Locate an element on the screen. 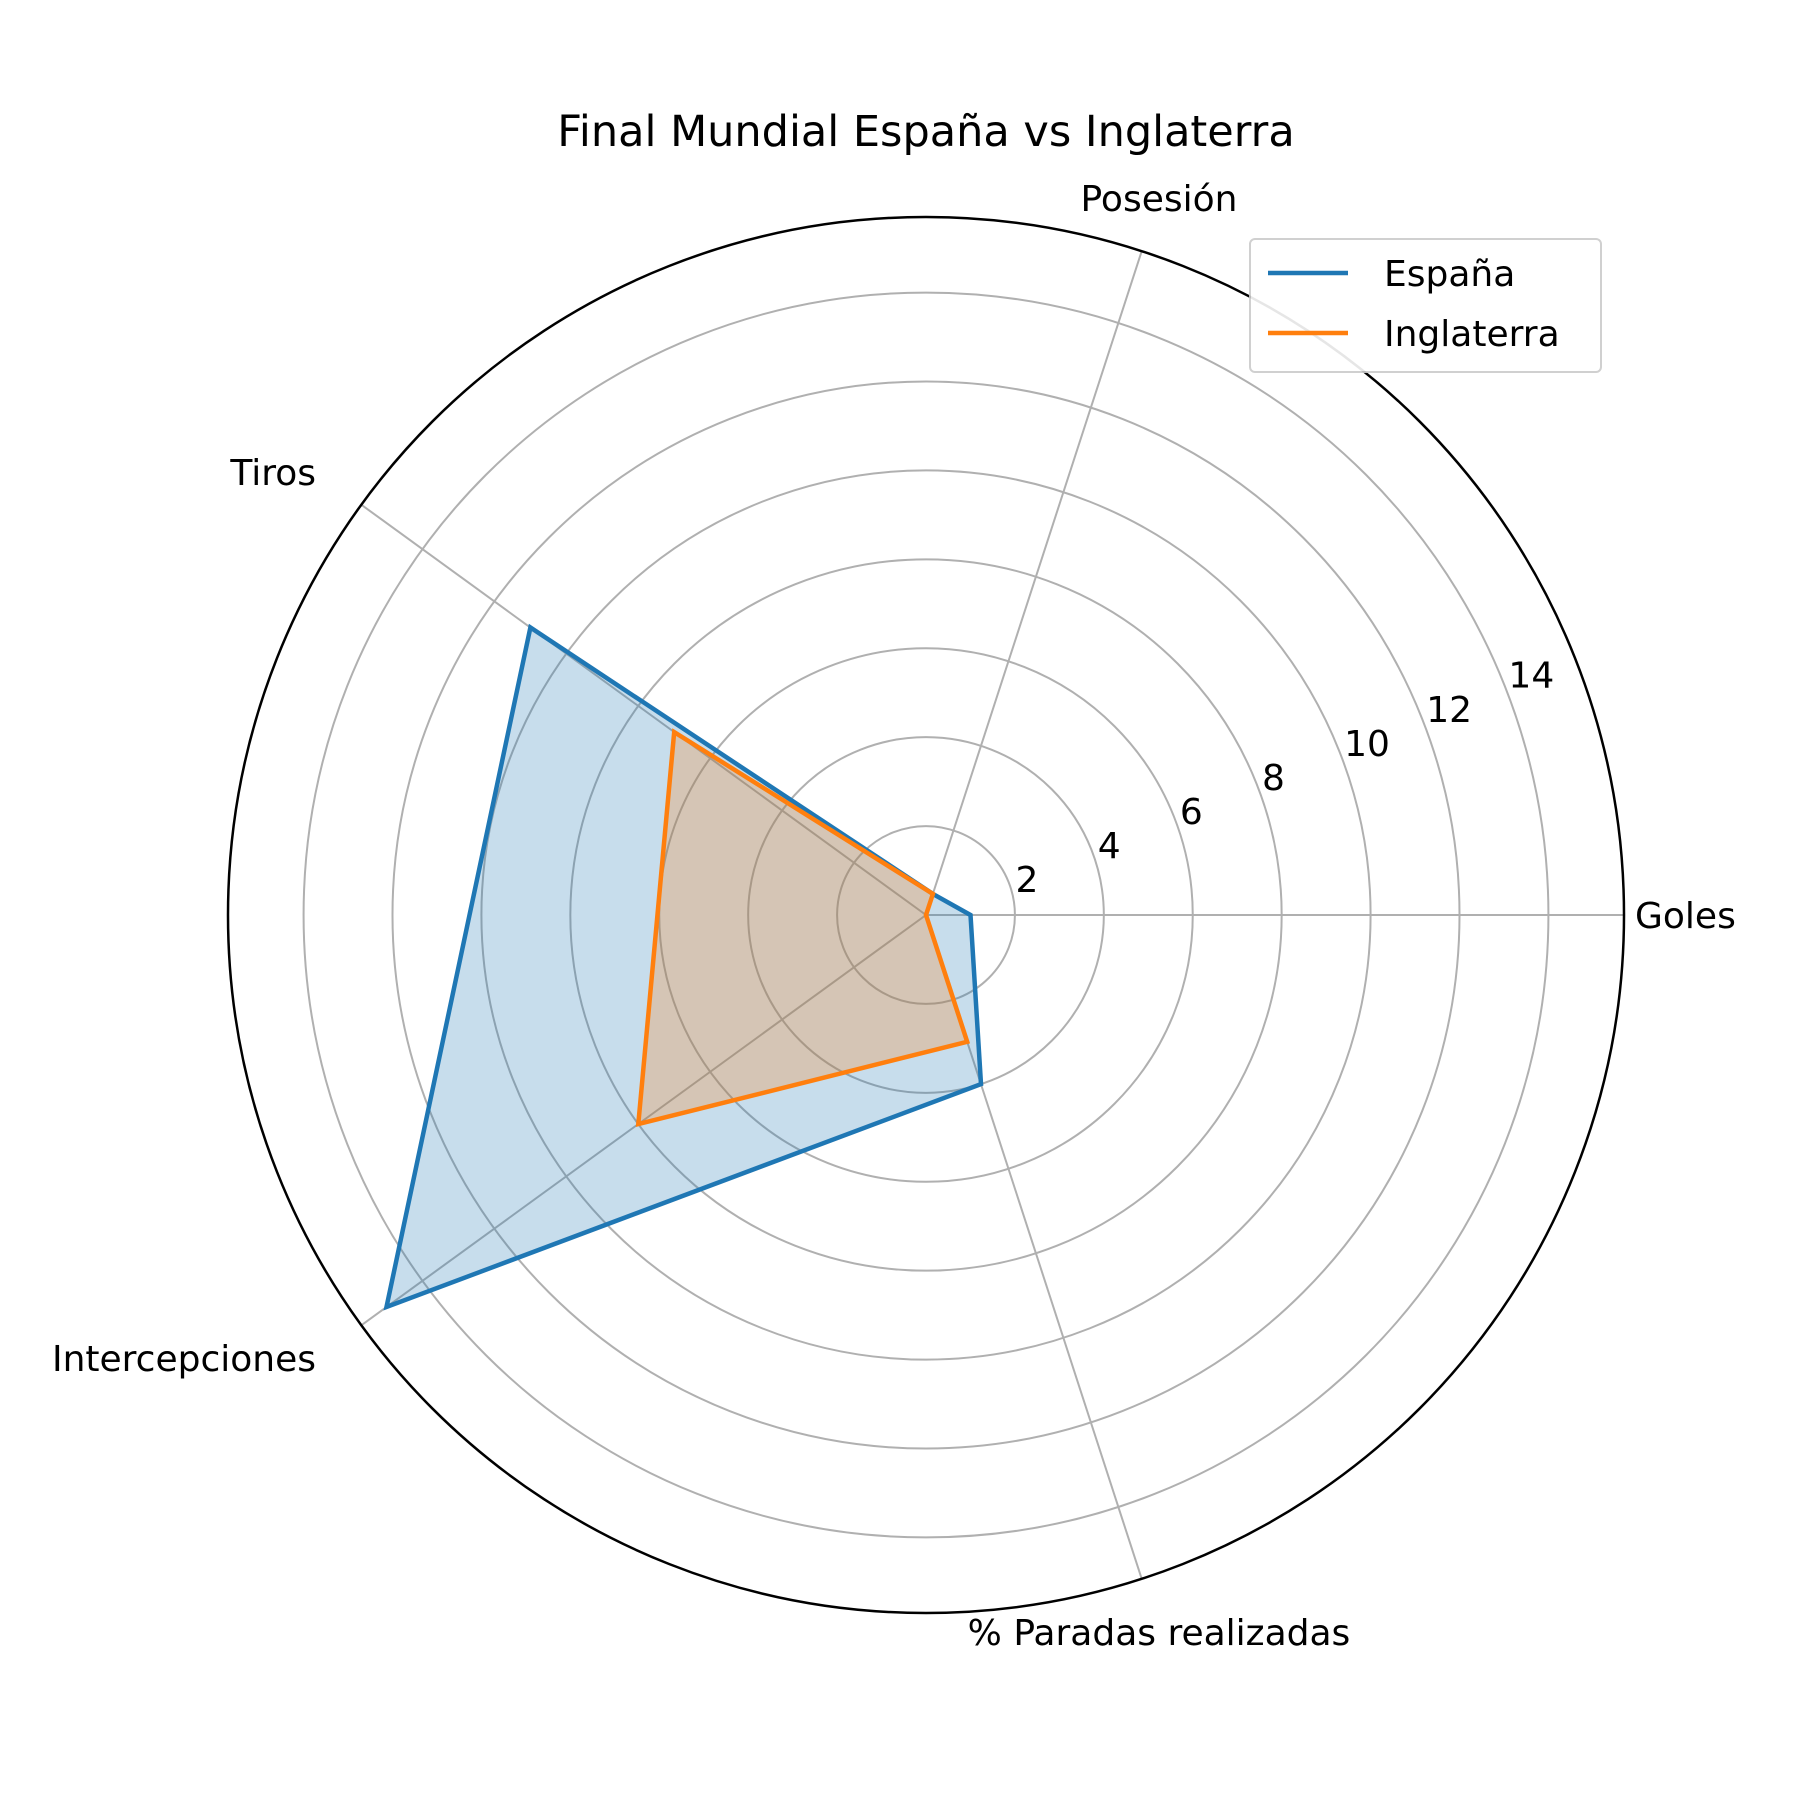 The height and width of the screenshot is (1800, 1800). legend: España Inglaterra is located at coordinates (1425, 305).